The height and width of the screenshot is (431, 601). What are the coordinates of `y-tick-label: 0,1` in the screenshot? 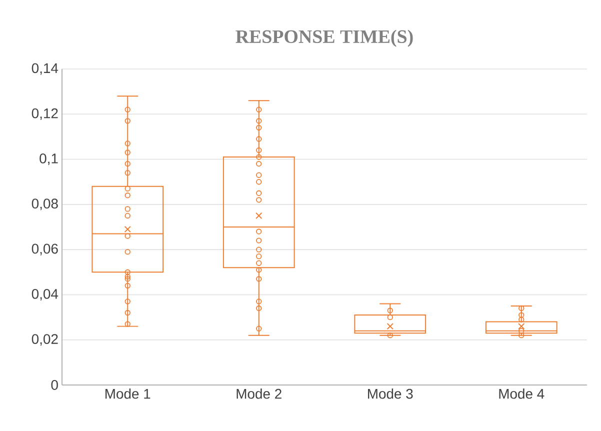 It's located at (49, 160).